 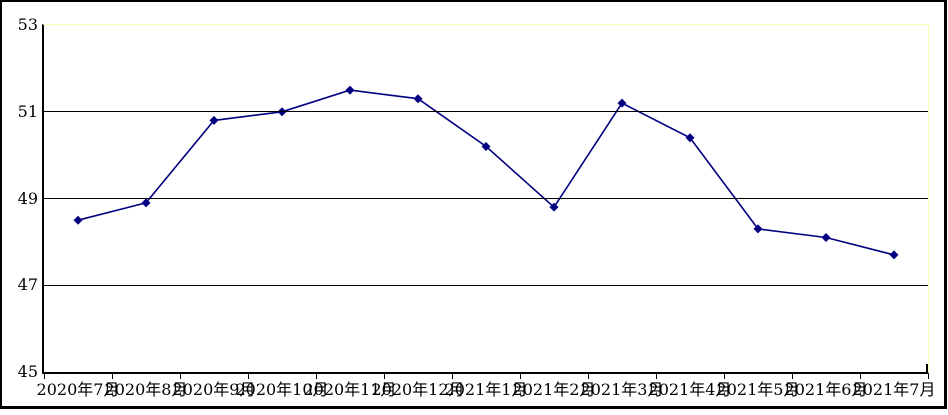 I want to click on y-axis-label: 51, so click(x=27, y=111).